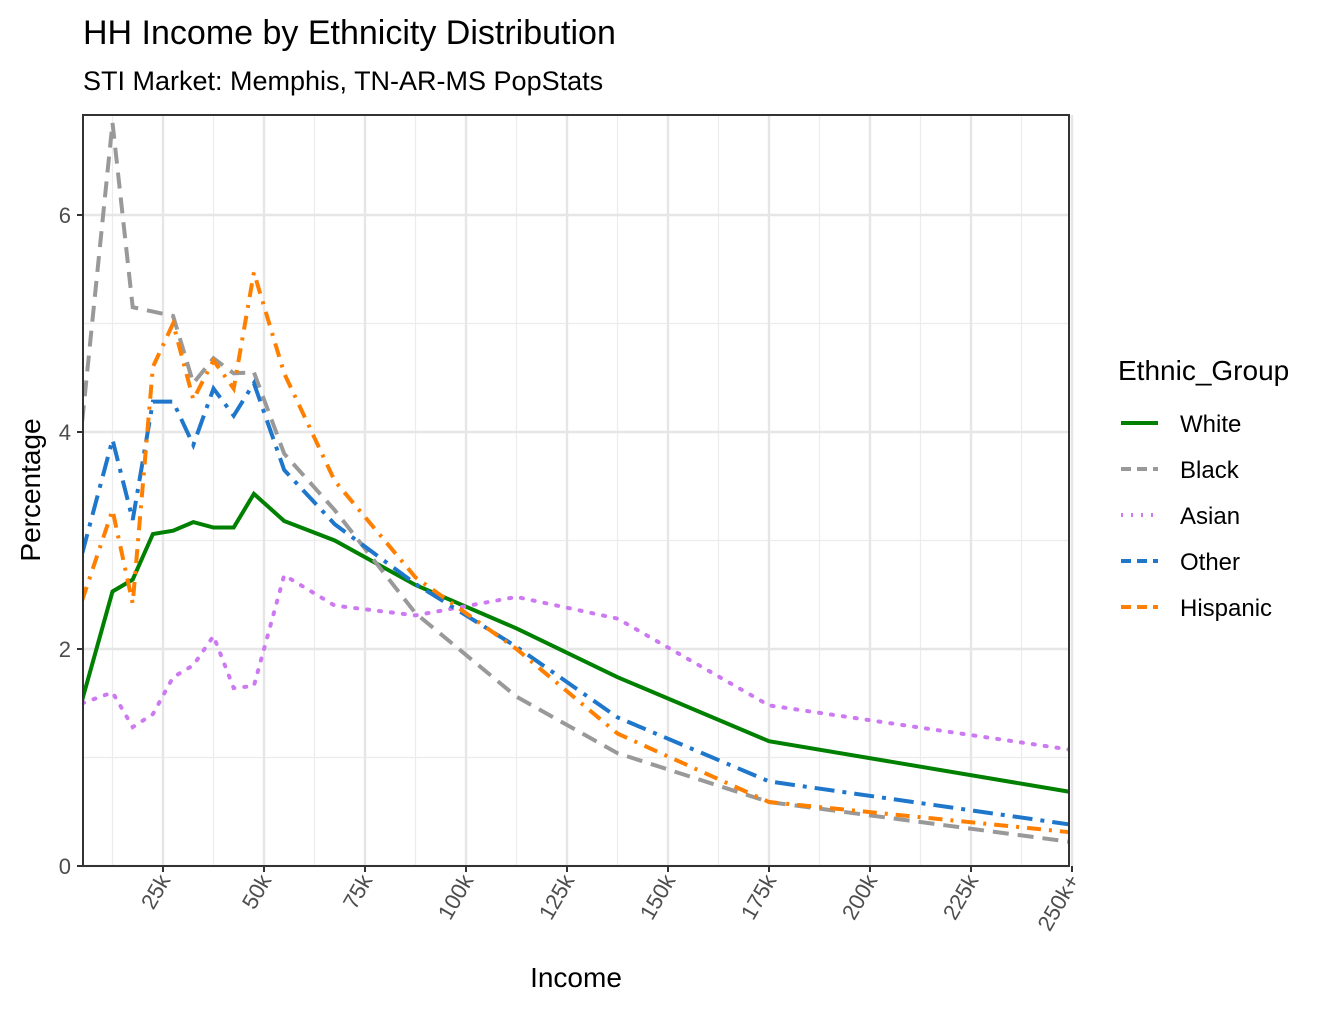 The height and width of the screenshot is (1013, 1344). Describe the element at coordinates (576, 977) in the screenshot. I see `x-axis-label: Income` at that location.